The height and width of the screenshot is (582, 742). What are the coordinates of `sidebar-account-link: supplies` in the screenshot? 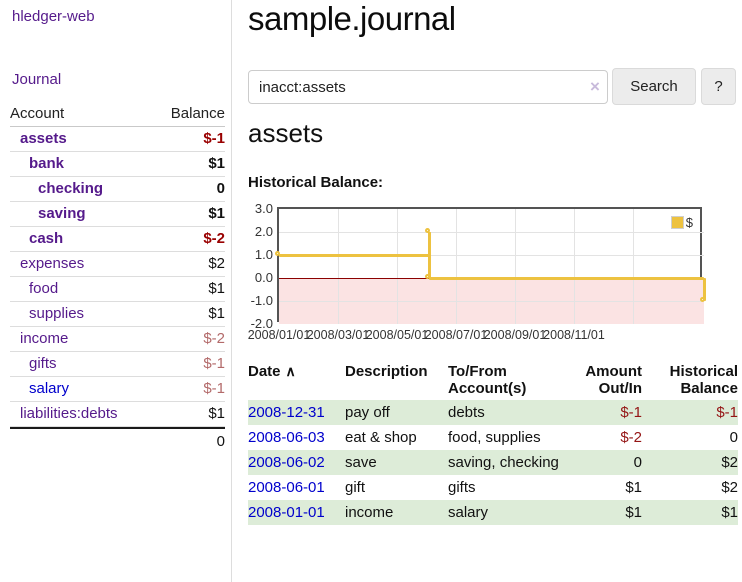 It's located at (57, 313).